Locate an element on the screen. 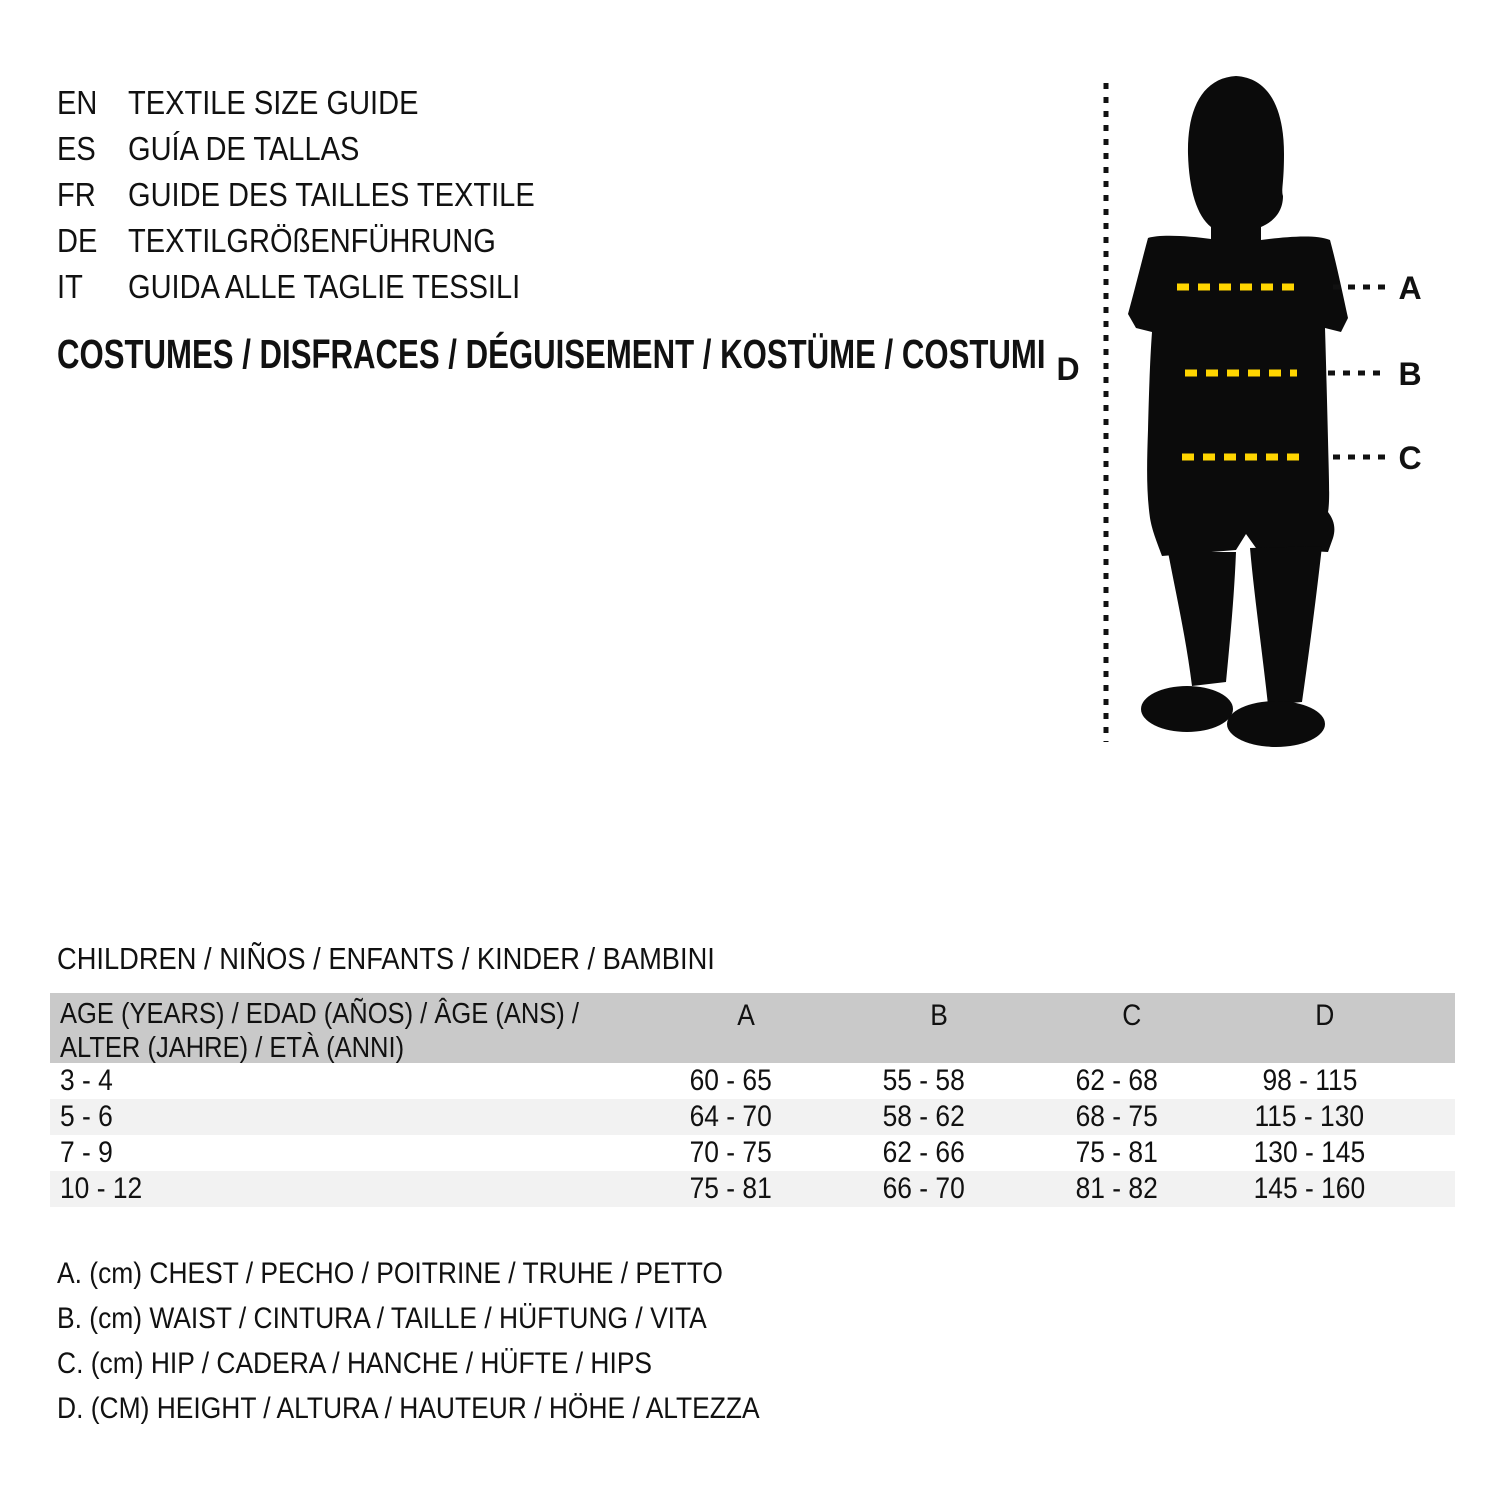  language-title: GUÍA DE TALLAS is located at coordinates (244, 148).